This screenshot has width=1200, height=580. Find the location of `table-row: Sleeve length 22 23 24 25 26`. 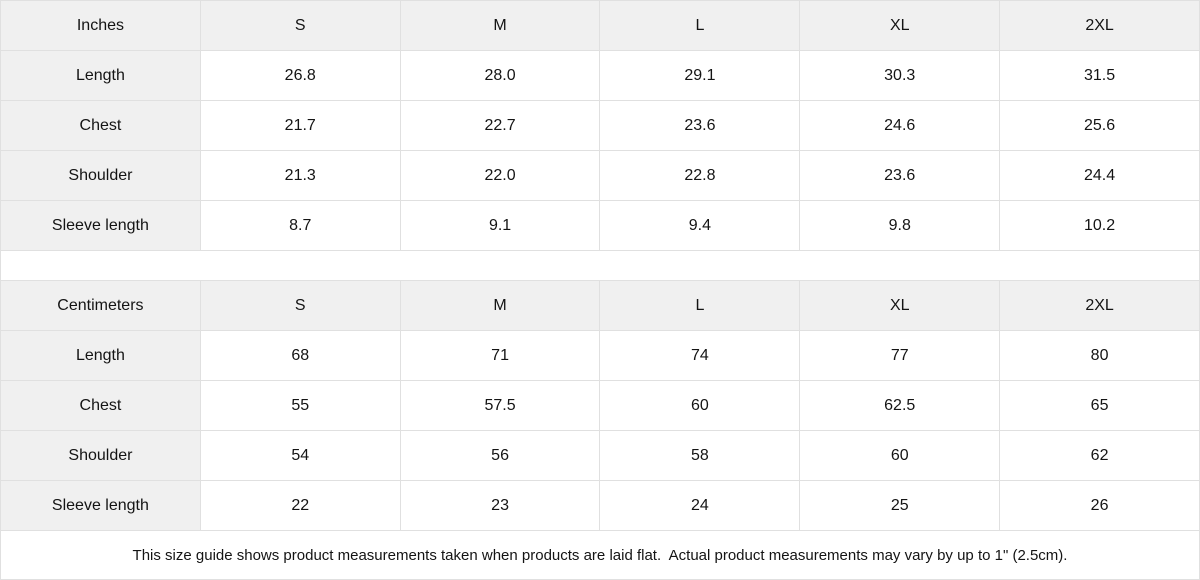

table-row: Sleeve length 22 23 24 25 26 is located at coordinates (600, 505).